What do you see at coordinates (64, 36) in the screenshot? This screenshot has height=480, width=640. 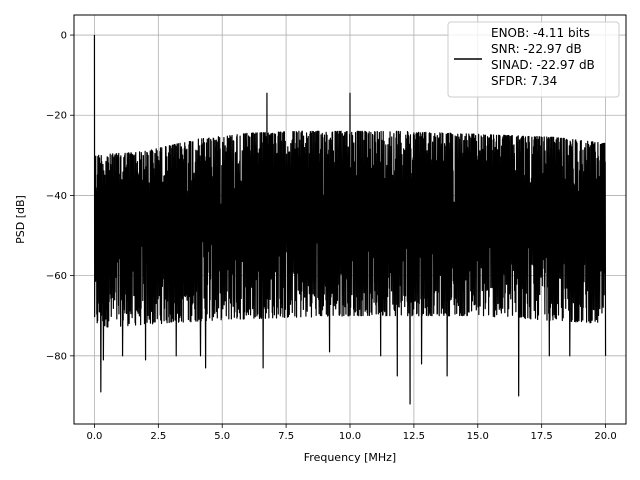 I see `y-tick-label: 0` at bounding box center [64, 36].